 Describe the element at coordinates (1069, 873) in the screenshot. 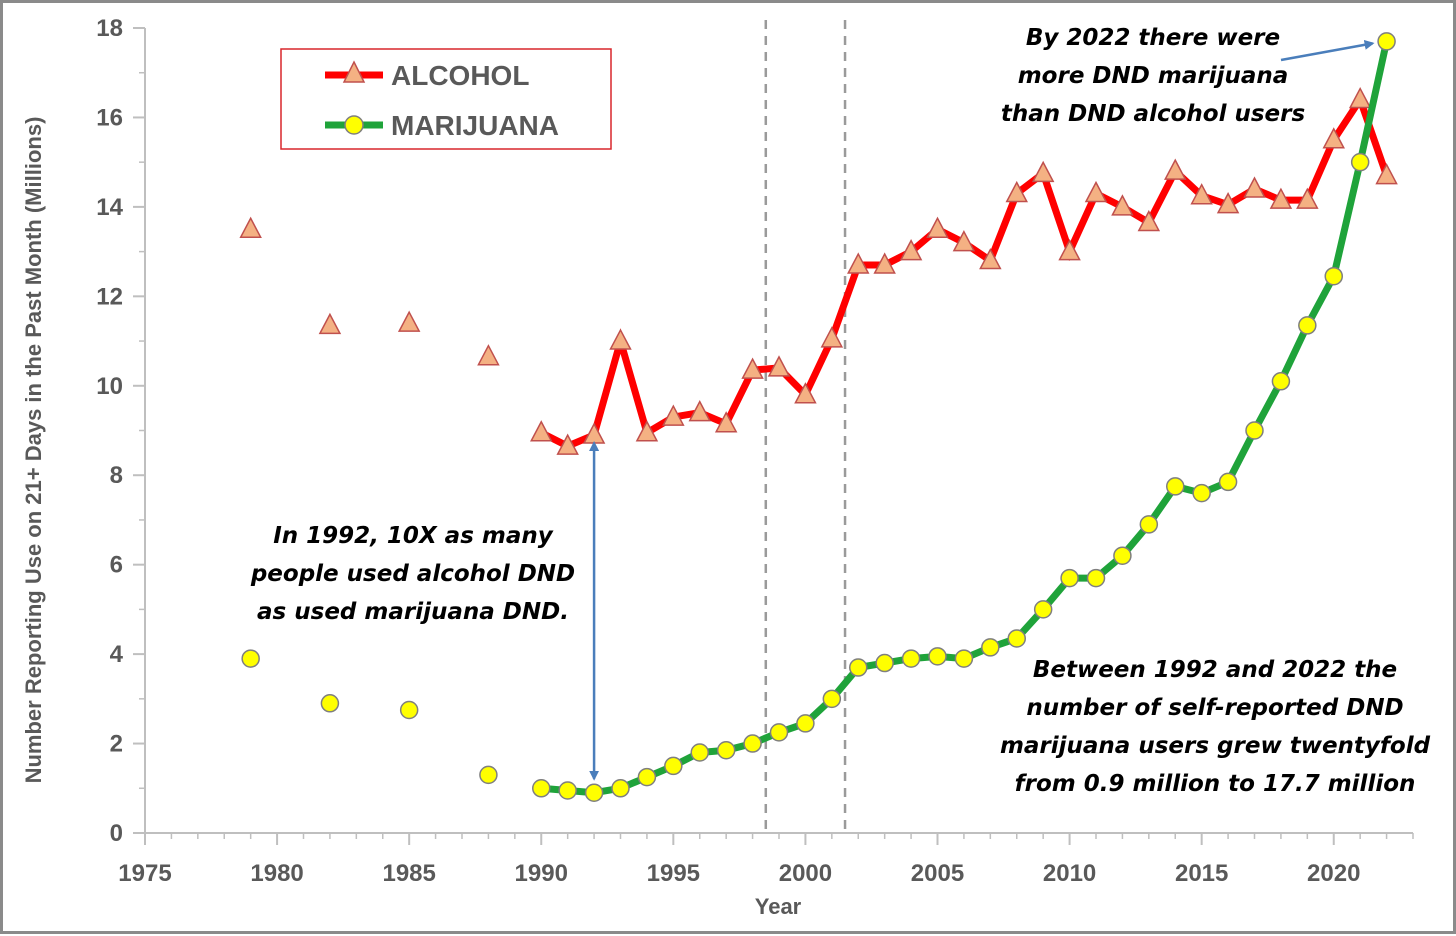

I see `x-tick-label: 2010` at that location.